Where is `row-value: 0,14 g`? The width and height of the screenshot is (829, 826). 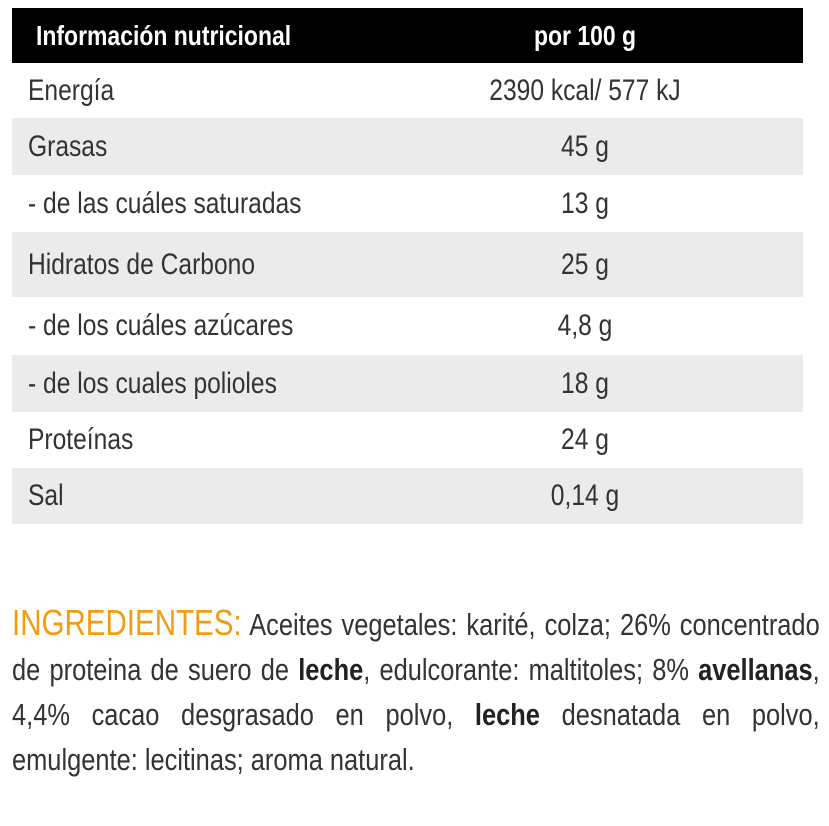
row-value: 0,14 g is located at coordinates (585, 495).